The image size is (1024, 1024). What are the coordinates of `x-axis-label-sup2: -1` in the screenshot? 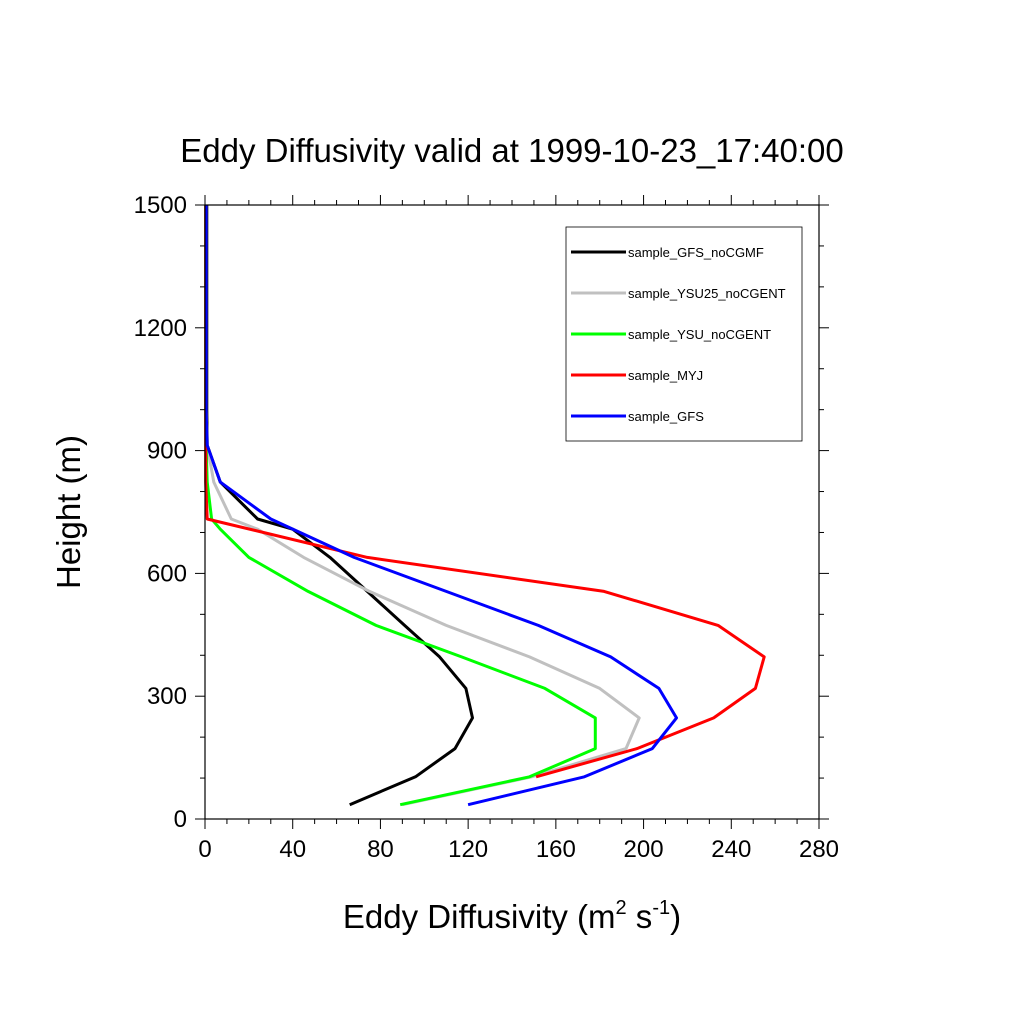 It's located at (661, 908).